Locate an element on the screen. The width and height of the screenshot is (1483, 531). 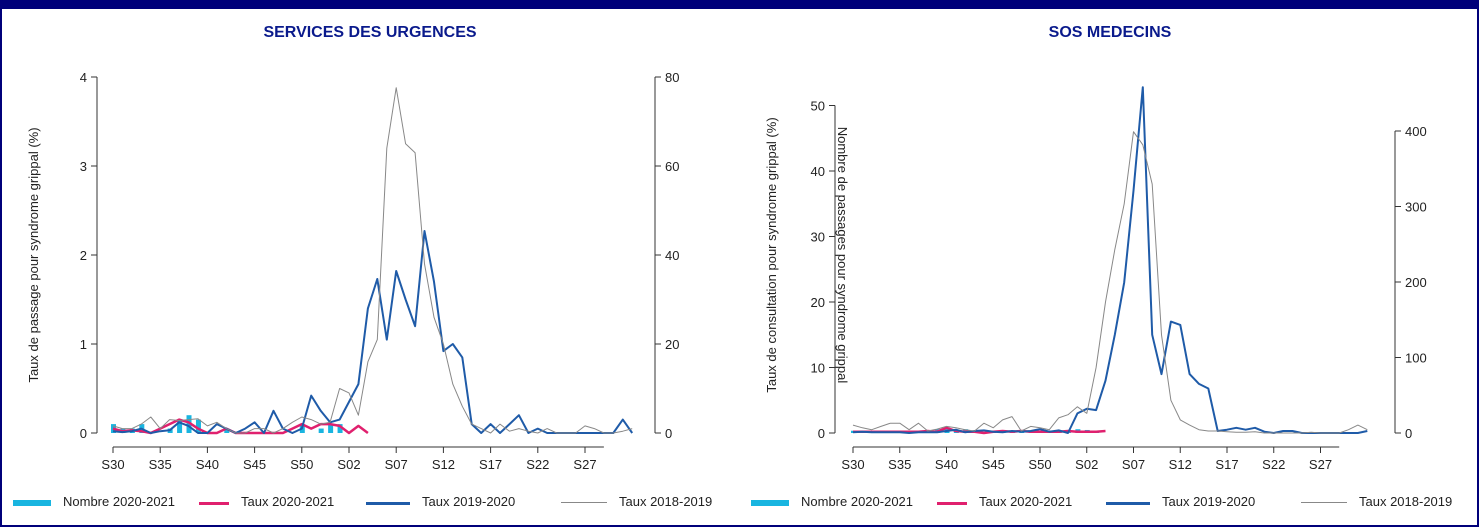
left-axis-tick-label: 2 is located at coordinates (83, 255).